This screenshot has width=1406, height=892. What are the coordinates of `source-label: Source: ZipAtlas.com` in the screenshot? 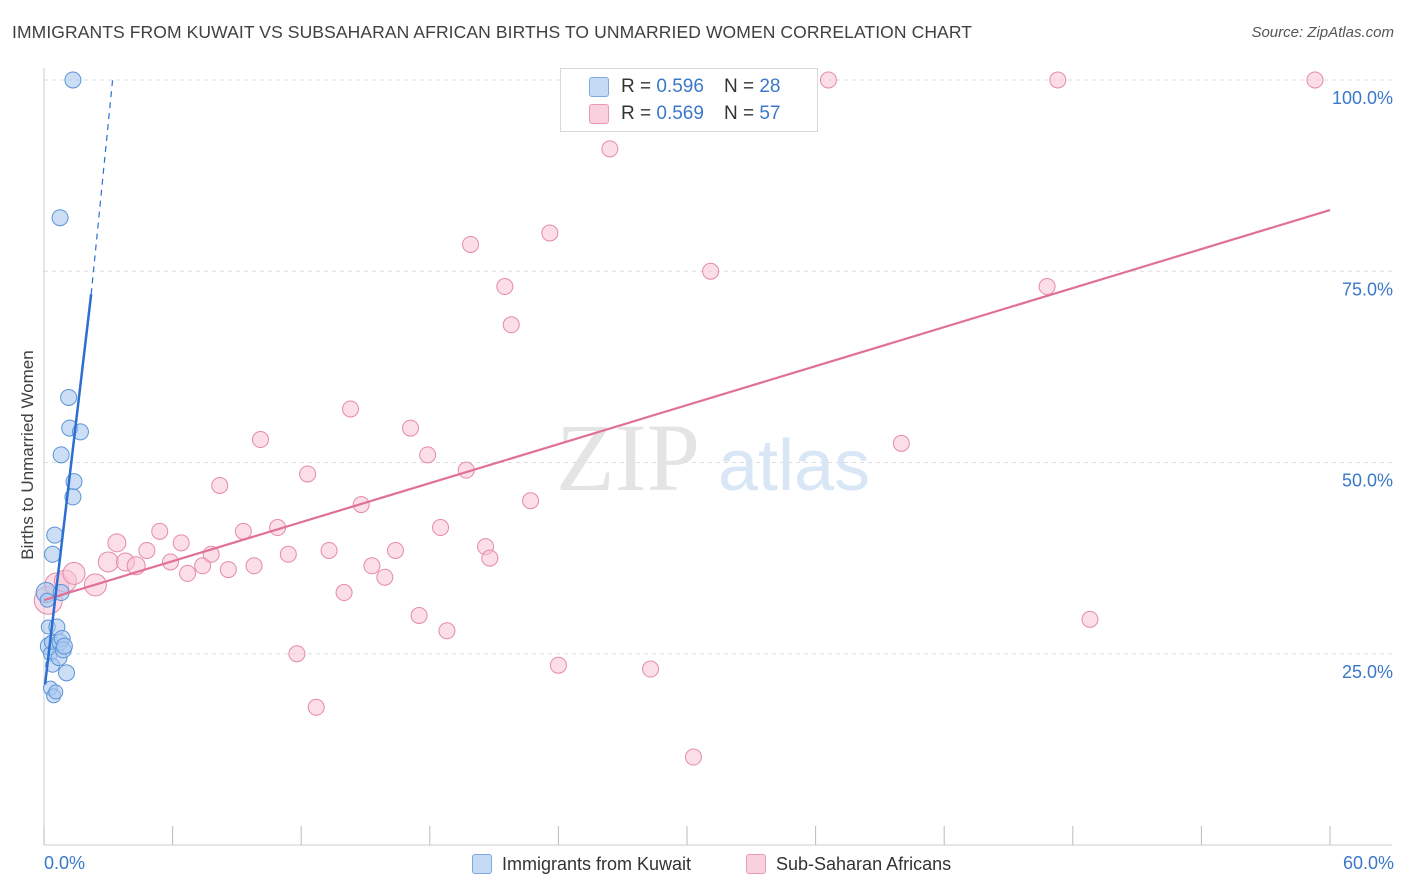 It's located at (1322, 32).